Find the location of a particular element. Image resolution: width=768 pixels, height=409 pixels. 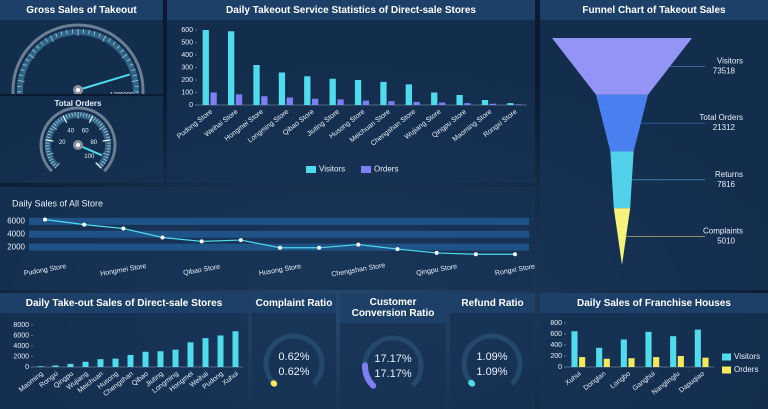

panel-title: Daily Sales of All Store is located at coordinates (57, 203).